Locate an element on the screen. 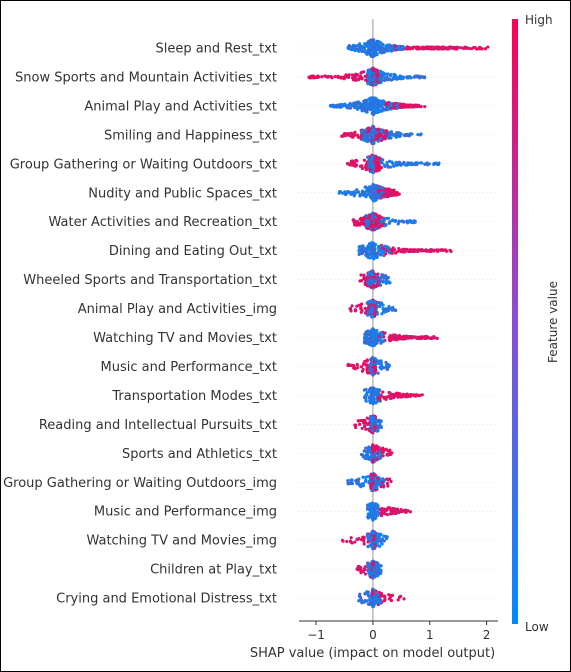 The width and height of the screenshot is (571, 672). feature-label: Music and Performance_img is located at coordinates (185, 512).